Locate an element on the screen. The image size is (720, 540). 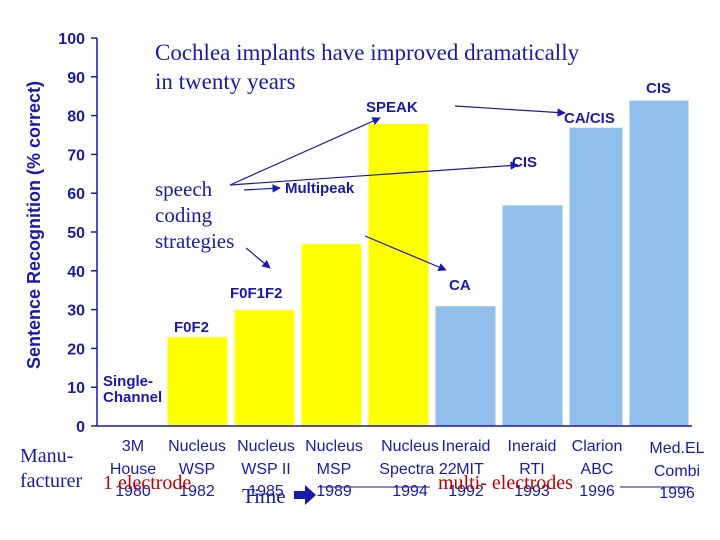
manufacturer-label: WSP II is located at coordinates (266, 469).